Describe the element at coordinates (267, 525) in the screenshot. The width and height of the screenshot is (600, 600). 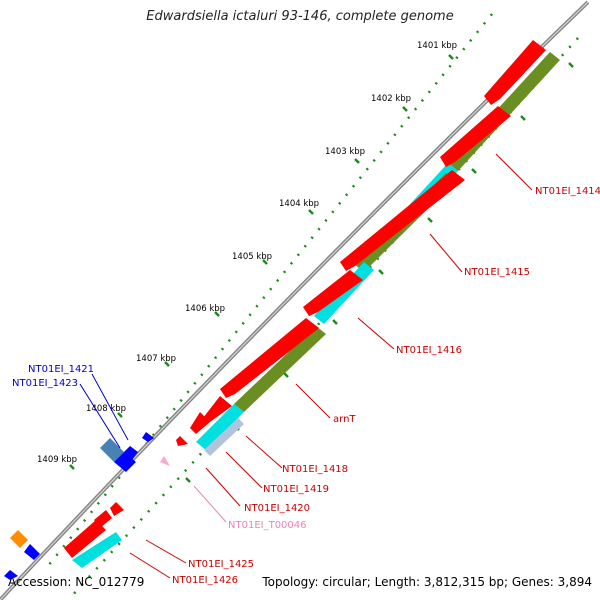
I see `gene-label-trna: NT01EI_T00046` at that location.